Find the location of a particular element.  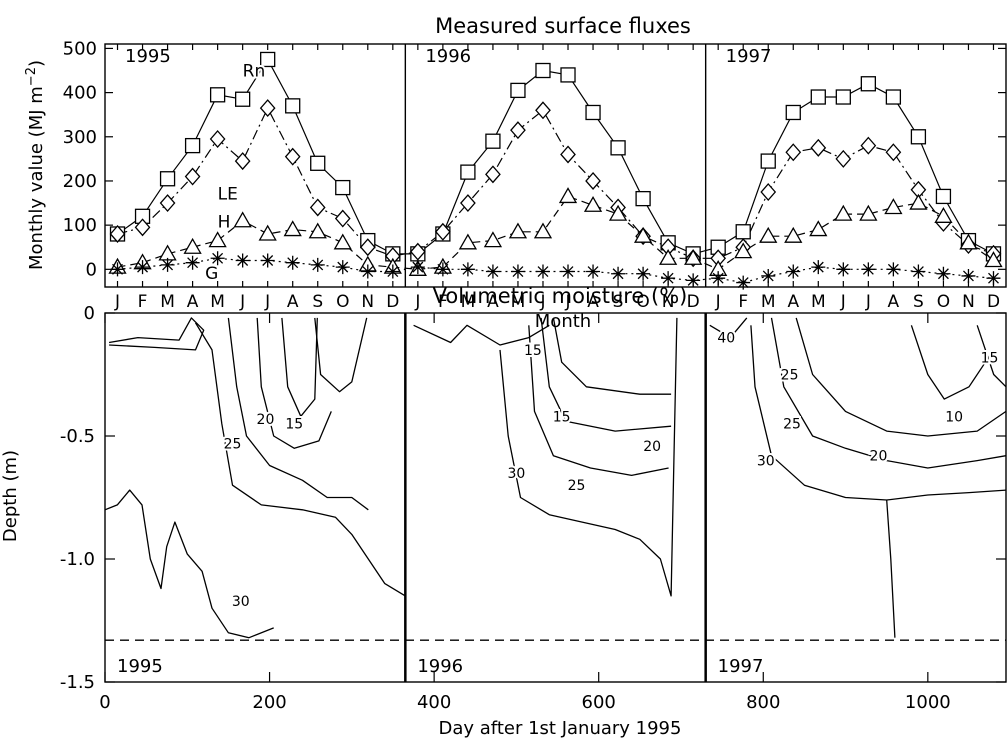

year-label: 1996 is located at coordinates (440, 666).